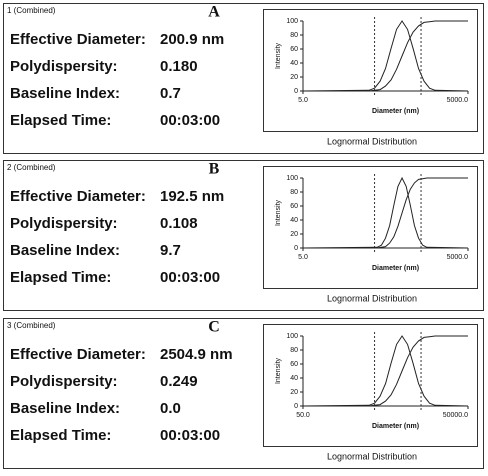  Describe the element at coordinates (192, 39) in the screenshot. I see `row-value: 200.9 nm` at that location.